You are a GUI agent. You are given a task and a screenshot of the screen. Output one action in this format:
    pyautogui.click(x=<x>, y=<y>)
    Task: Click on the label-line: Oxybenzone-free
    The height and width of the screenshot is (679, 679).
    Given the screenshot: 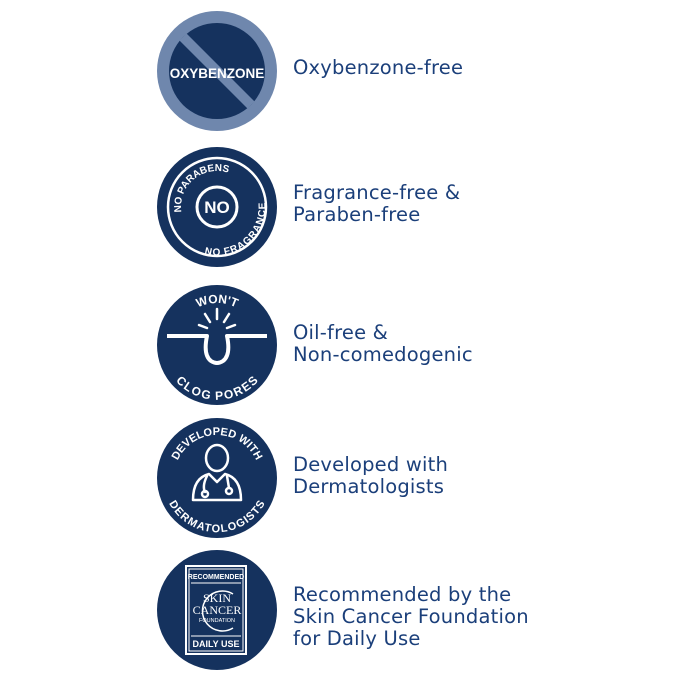 What is the action you would take?
    pyautogui.click(x=378, y=67)
    